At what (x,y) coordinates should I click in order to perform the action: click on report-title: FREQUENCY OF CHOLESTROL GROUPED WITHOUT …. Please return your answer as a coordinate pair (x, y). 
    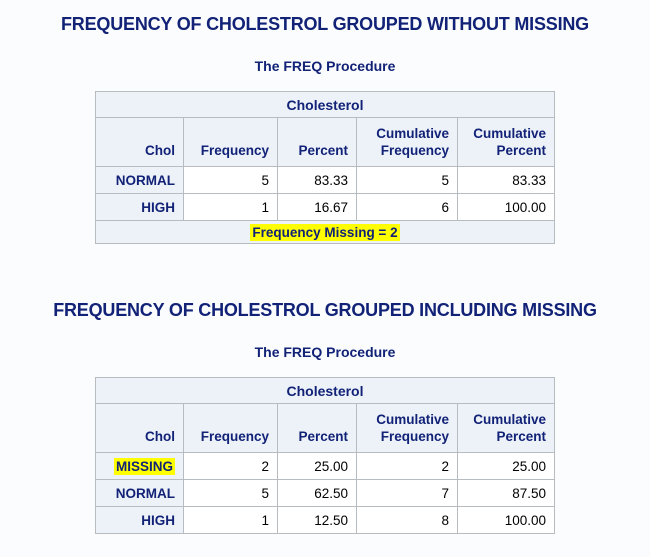
    Looking at the image, I should click on (325, 24).